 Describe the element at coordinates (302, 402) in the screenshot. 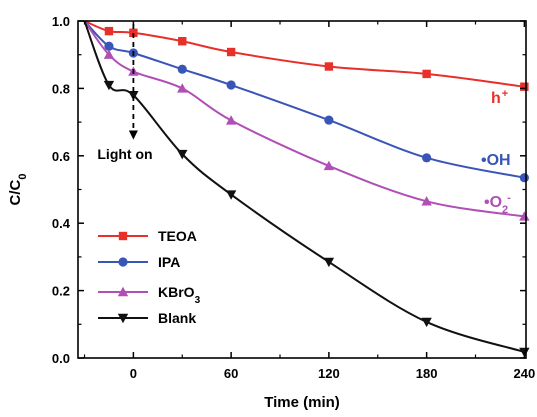

I see `x-axis-title: Time (min)` at that location.